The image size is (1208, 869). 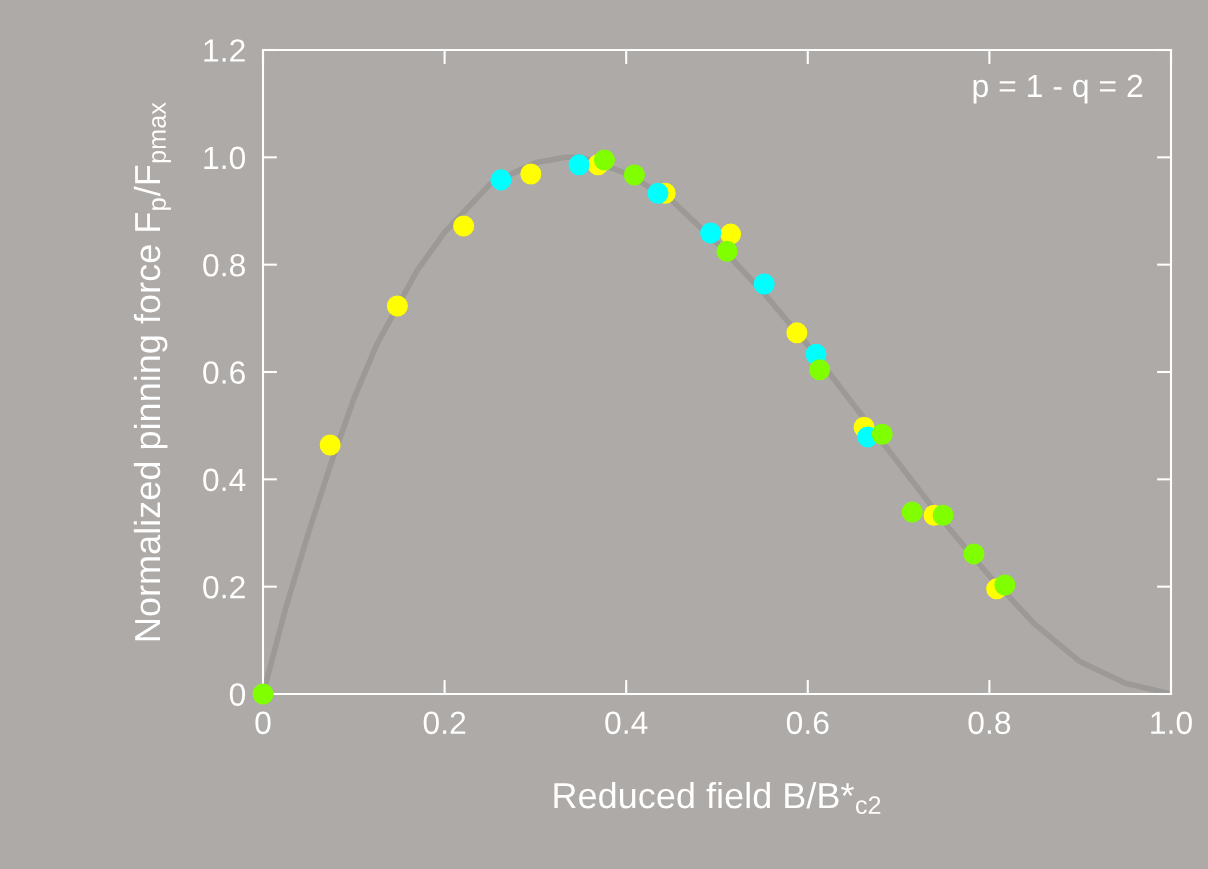 I want to click on y-tick-label: 0.2, so click(x=224, y=587).